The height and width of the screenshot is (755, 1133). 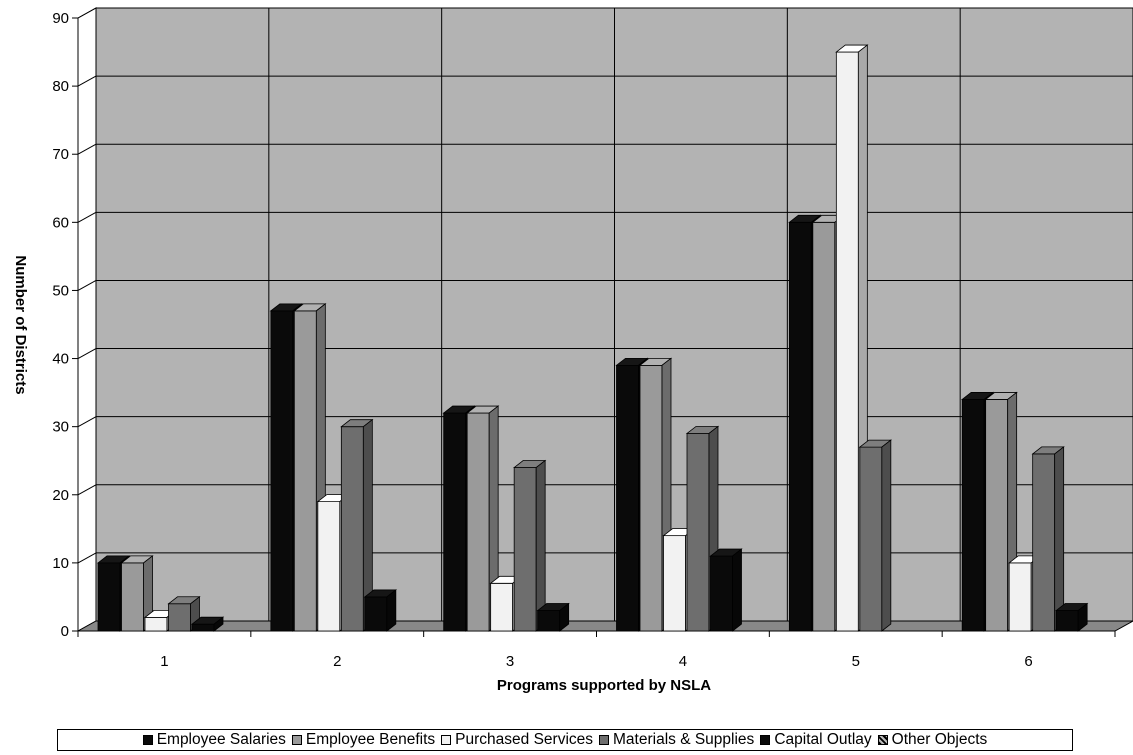 I want to click on y-tick-label: 20, so click(x=60, y=495).